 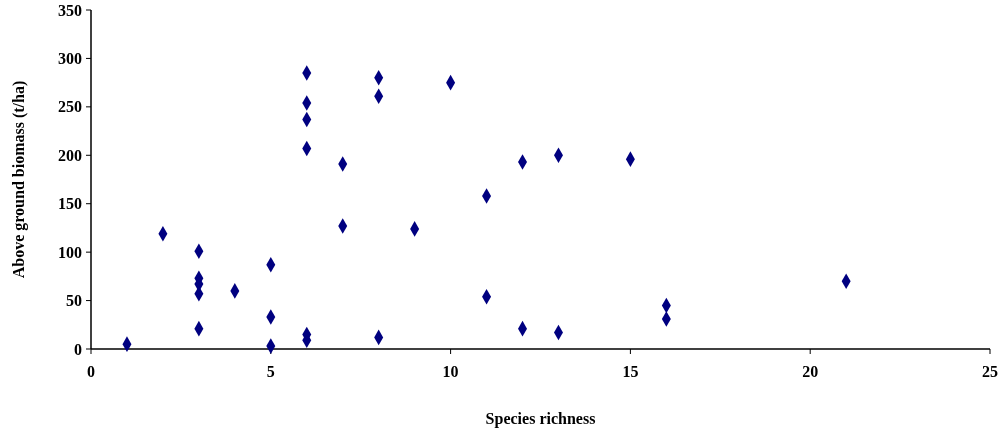 What do you see at coordinates (78, 349) in the screenshot?
I see `y-tick-label: 0` at bounding box center [78, 349].